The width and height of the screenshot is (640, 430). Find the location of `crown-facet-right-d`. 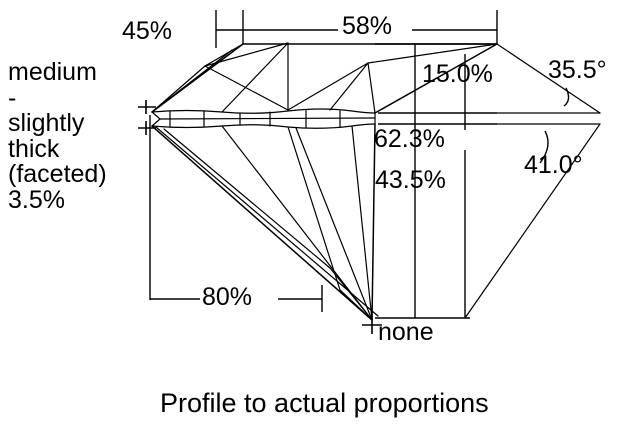

crown-facet-right-d is located at coordinates (349, 86).